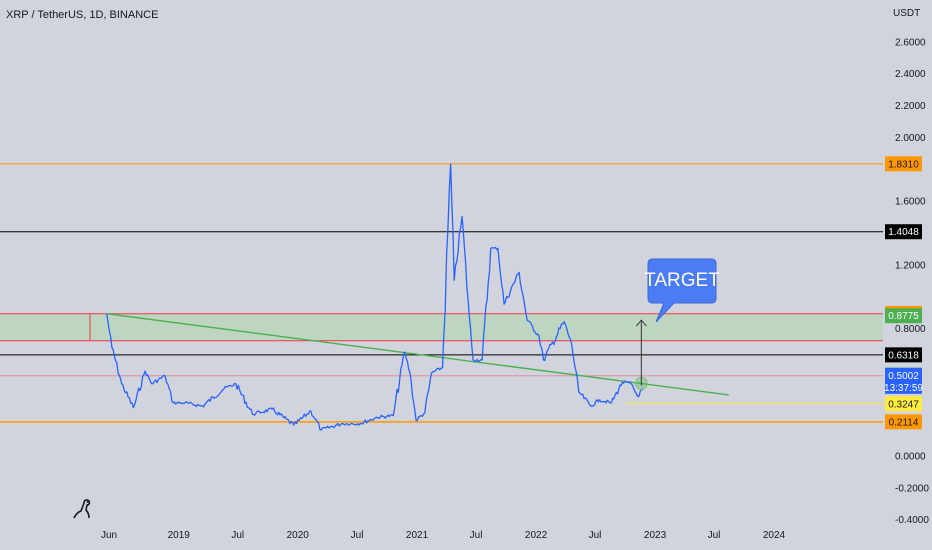 Image resolution: width=932 pixels, height=550 pixels. Describe the element at coordinates (82, 15) in the screenshot. I see `symbol-title: XRP / TetherUS, 1D, BINANCE` at that location.